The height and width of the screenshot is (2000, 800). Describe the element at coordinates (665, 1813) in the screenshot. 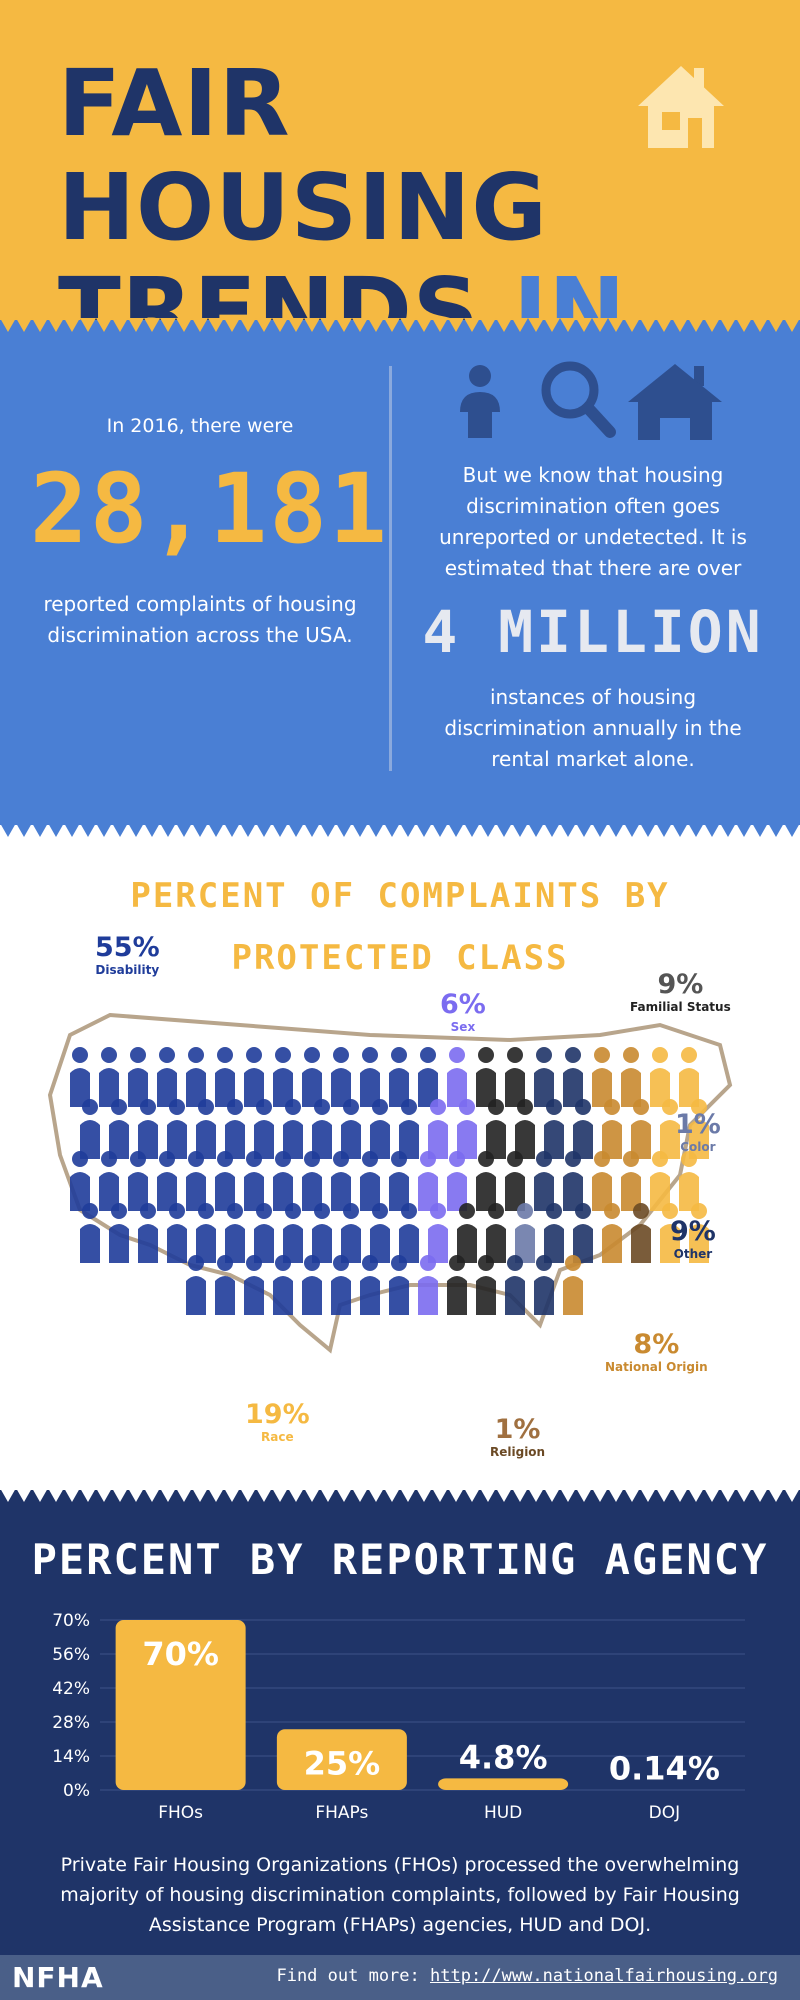

I see `x-tick-label: DOJ` at that location.